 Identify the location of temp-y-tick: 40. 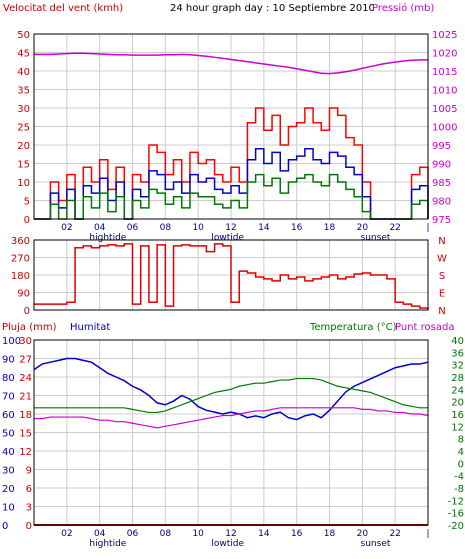
(457, 341).